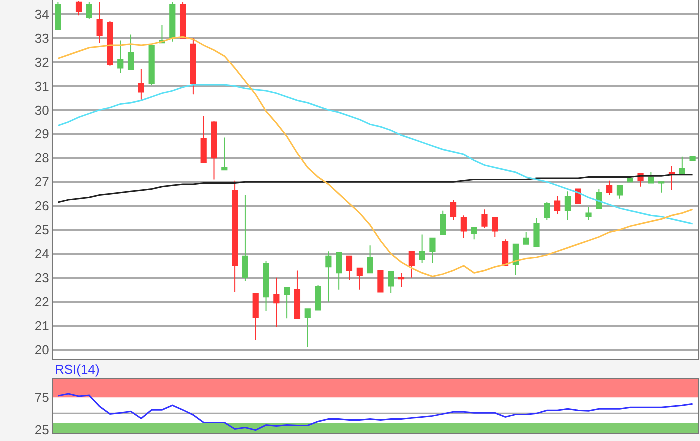 This screenshot has width=700, height=441. I want to click on y-tick-label: 32, so click(42, 62).